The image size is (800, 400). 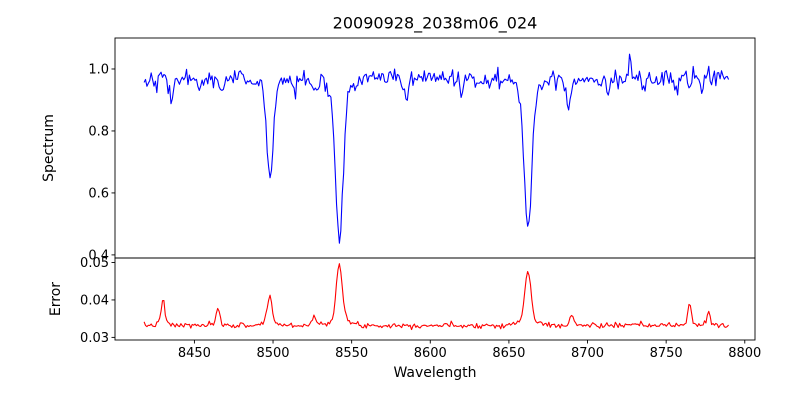 I want to click on y-tick-label: 0.05, so click(x=94, y=263).